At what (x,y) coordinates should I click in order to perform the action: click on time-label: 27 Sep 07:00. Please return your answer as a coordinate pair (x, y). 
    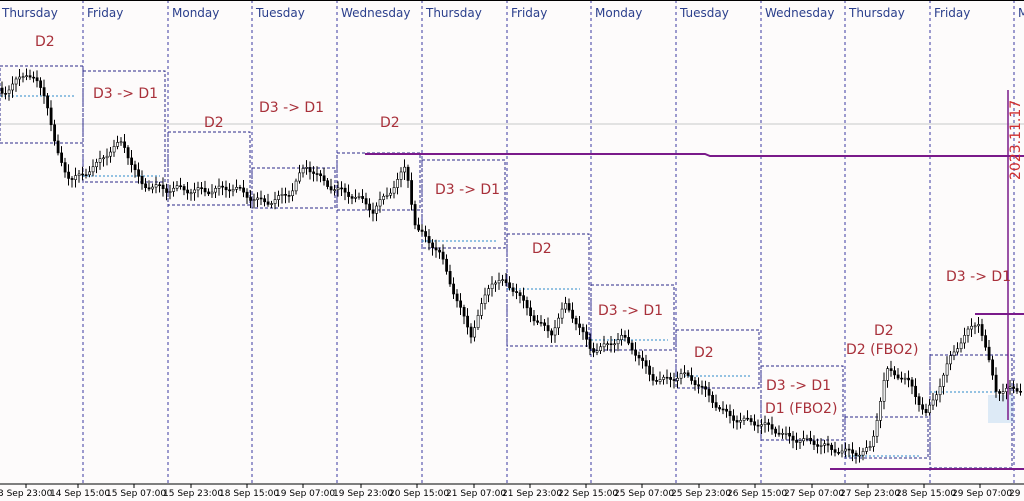
    Looking at the image, I should click on (814, 494).